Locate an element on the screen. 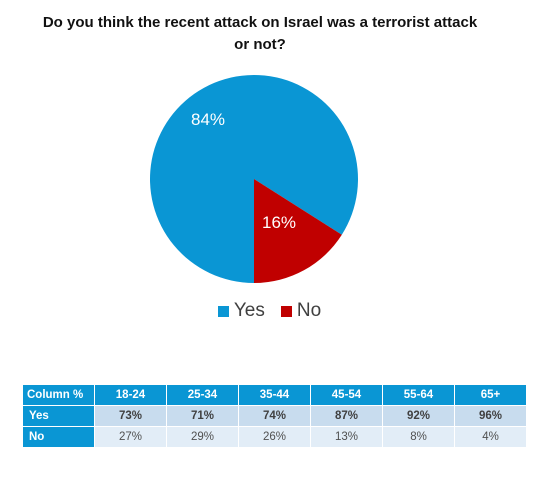 This screenshot has height=485, width=539. table-cell: 71% is located at coordinates (202, 416).